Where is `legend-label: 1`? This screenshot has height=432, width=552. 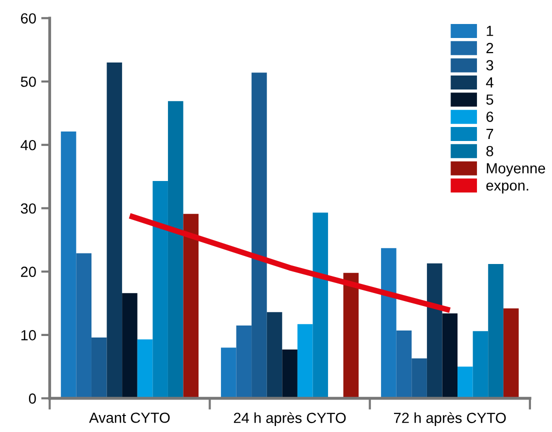
legend-label: 1 is located at coordinates (490, 31).